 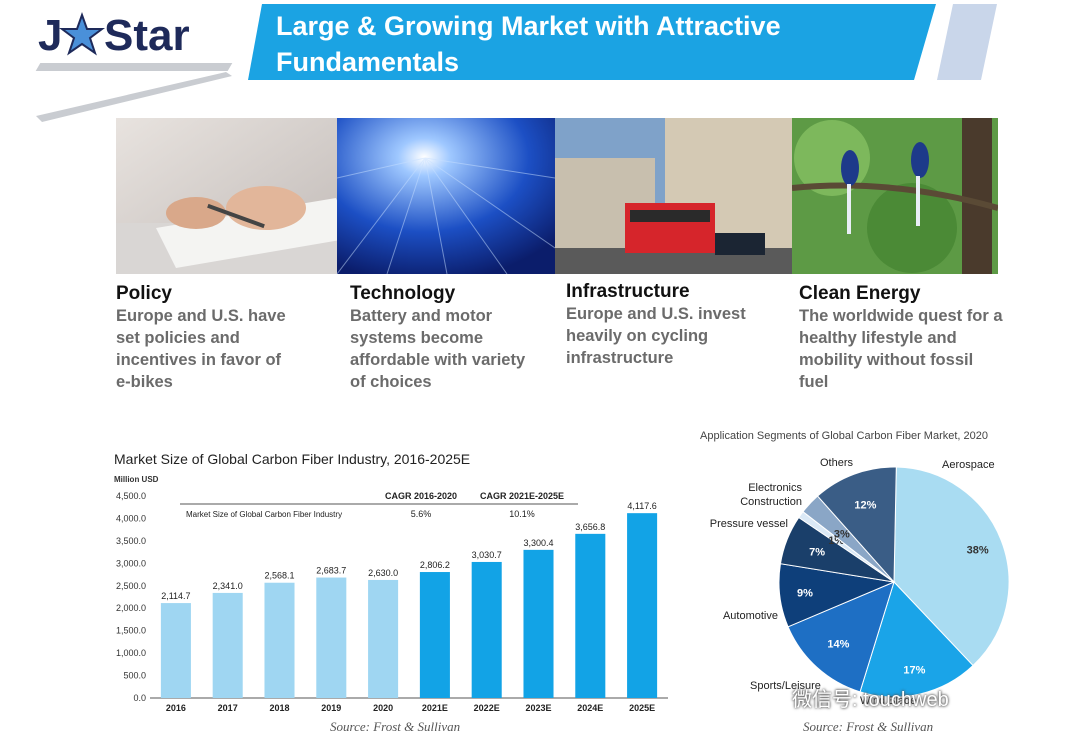 What do you see at coordinates (771, 502) in the screenshot?
I see `pie-category-label: Construction` at bounding box center [771, 502].